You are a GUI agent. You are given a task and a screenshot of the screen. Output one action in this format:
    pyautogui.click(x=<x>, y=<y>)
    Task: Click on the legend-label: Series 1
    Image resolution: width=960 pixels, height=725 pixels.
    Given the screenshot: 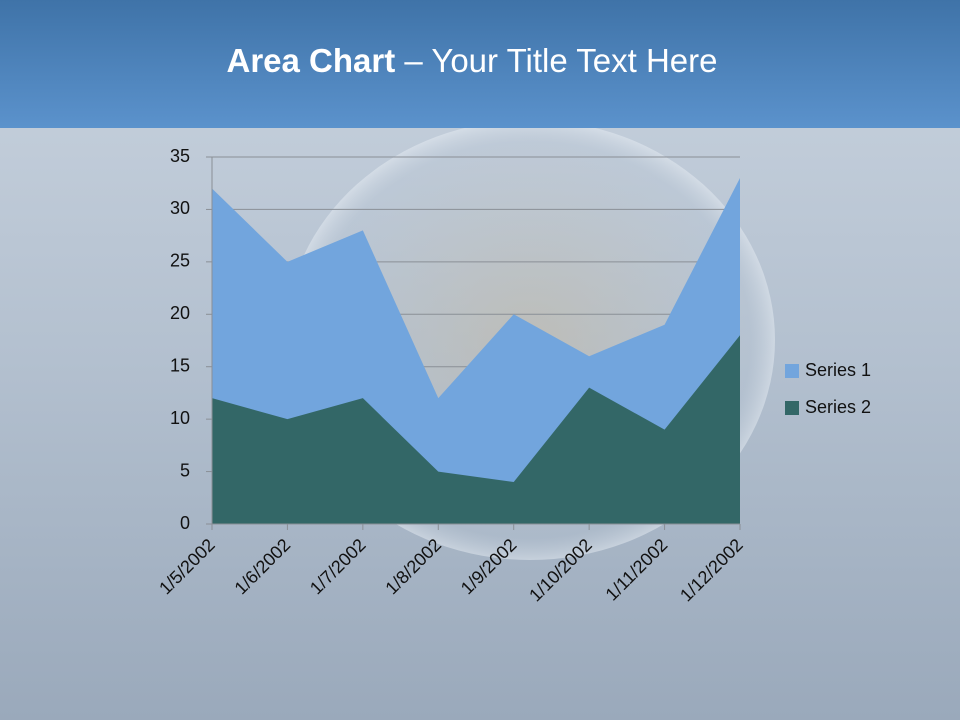 What is the action you would take?
    pyautogui.click(x=838, y=370)
    